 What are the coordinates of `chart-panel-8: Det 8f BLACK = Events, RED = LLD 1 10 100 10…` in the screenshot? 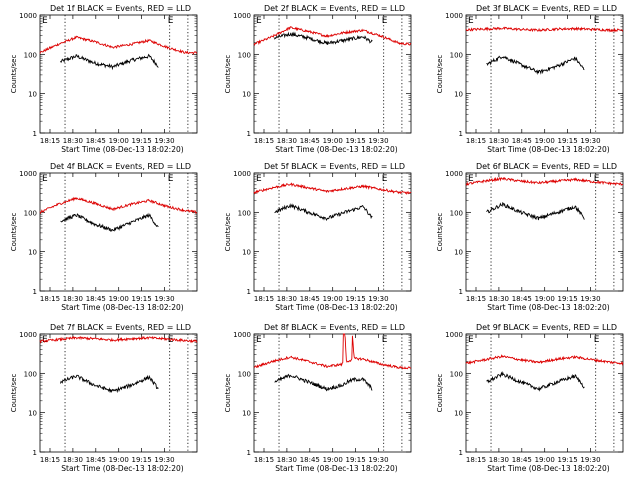 It's located at (318, 398).